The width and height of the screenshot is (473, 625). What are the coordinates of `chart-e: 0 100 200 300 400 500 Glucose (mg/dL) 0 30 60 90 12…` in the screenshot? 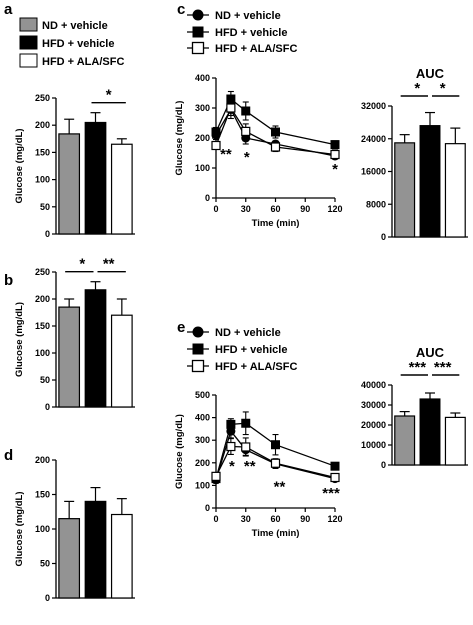 It's located at (258, 464).